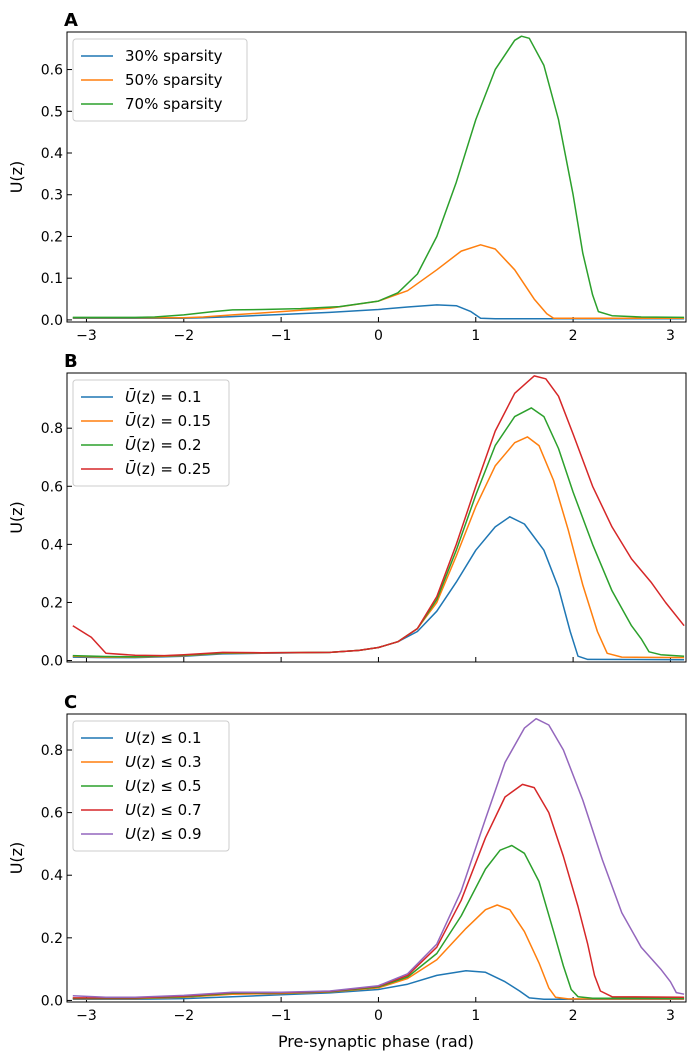 The height and width of the screenshot is (1056, 698). What do you see at coordinates (174, 56) in the screenshot?
I see `legend-label: 30% sparsity` at bounding box center [174, 56].